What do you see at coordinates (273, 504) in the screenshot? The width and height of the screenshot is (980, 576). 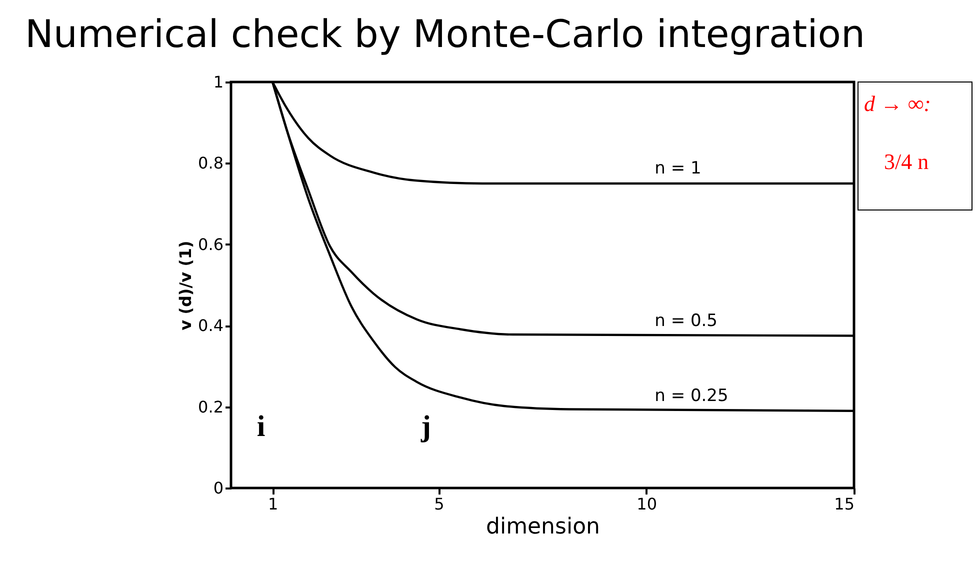 I see `x-tick-label: 1` at bounding box center [273, 504].